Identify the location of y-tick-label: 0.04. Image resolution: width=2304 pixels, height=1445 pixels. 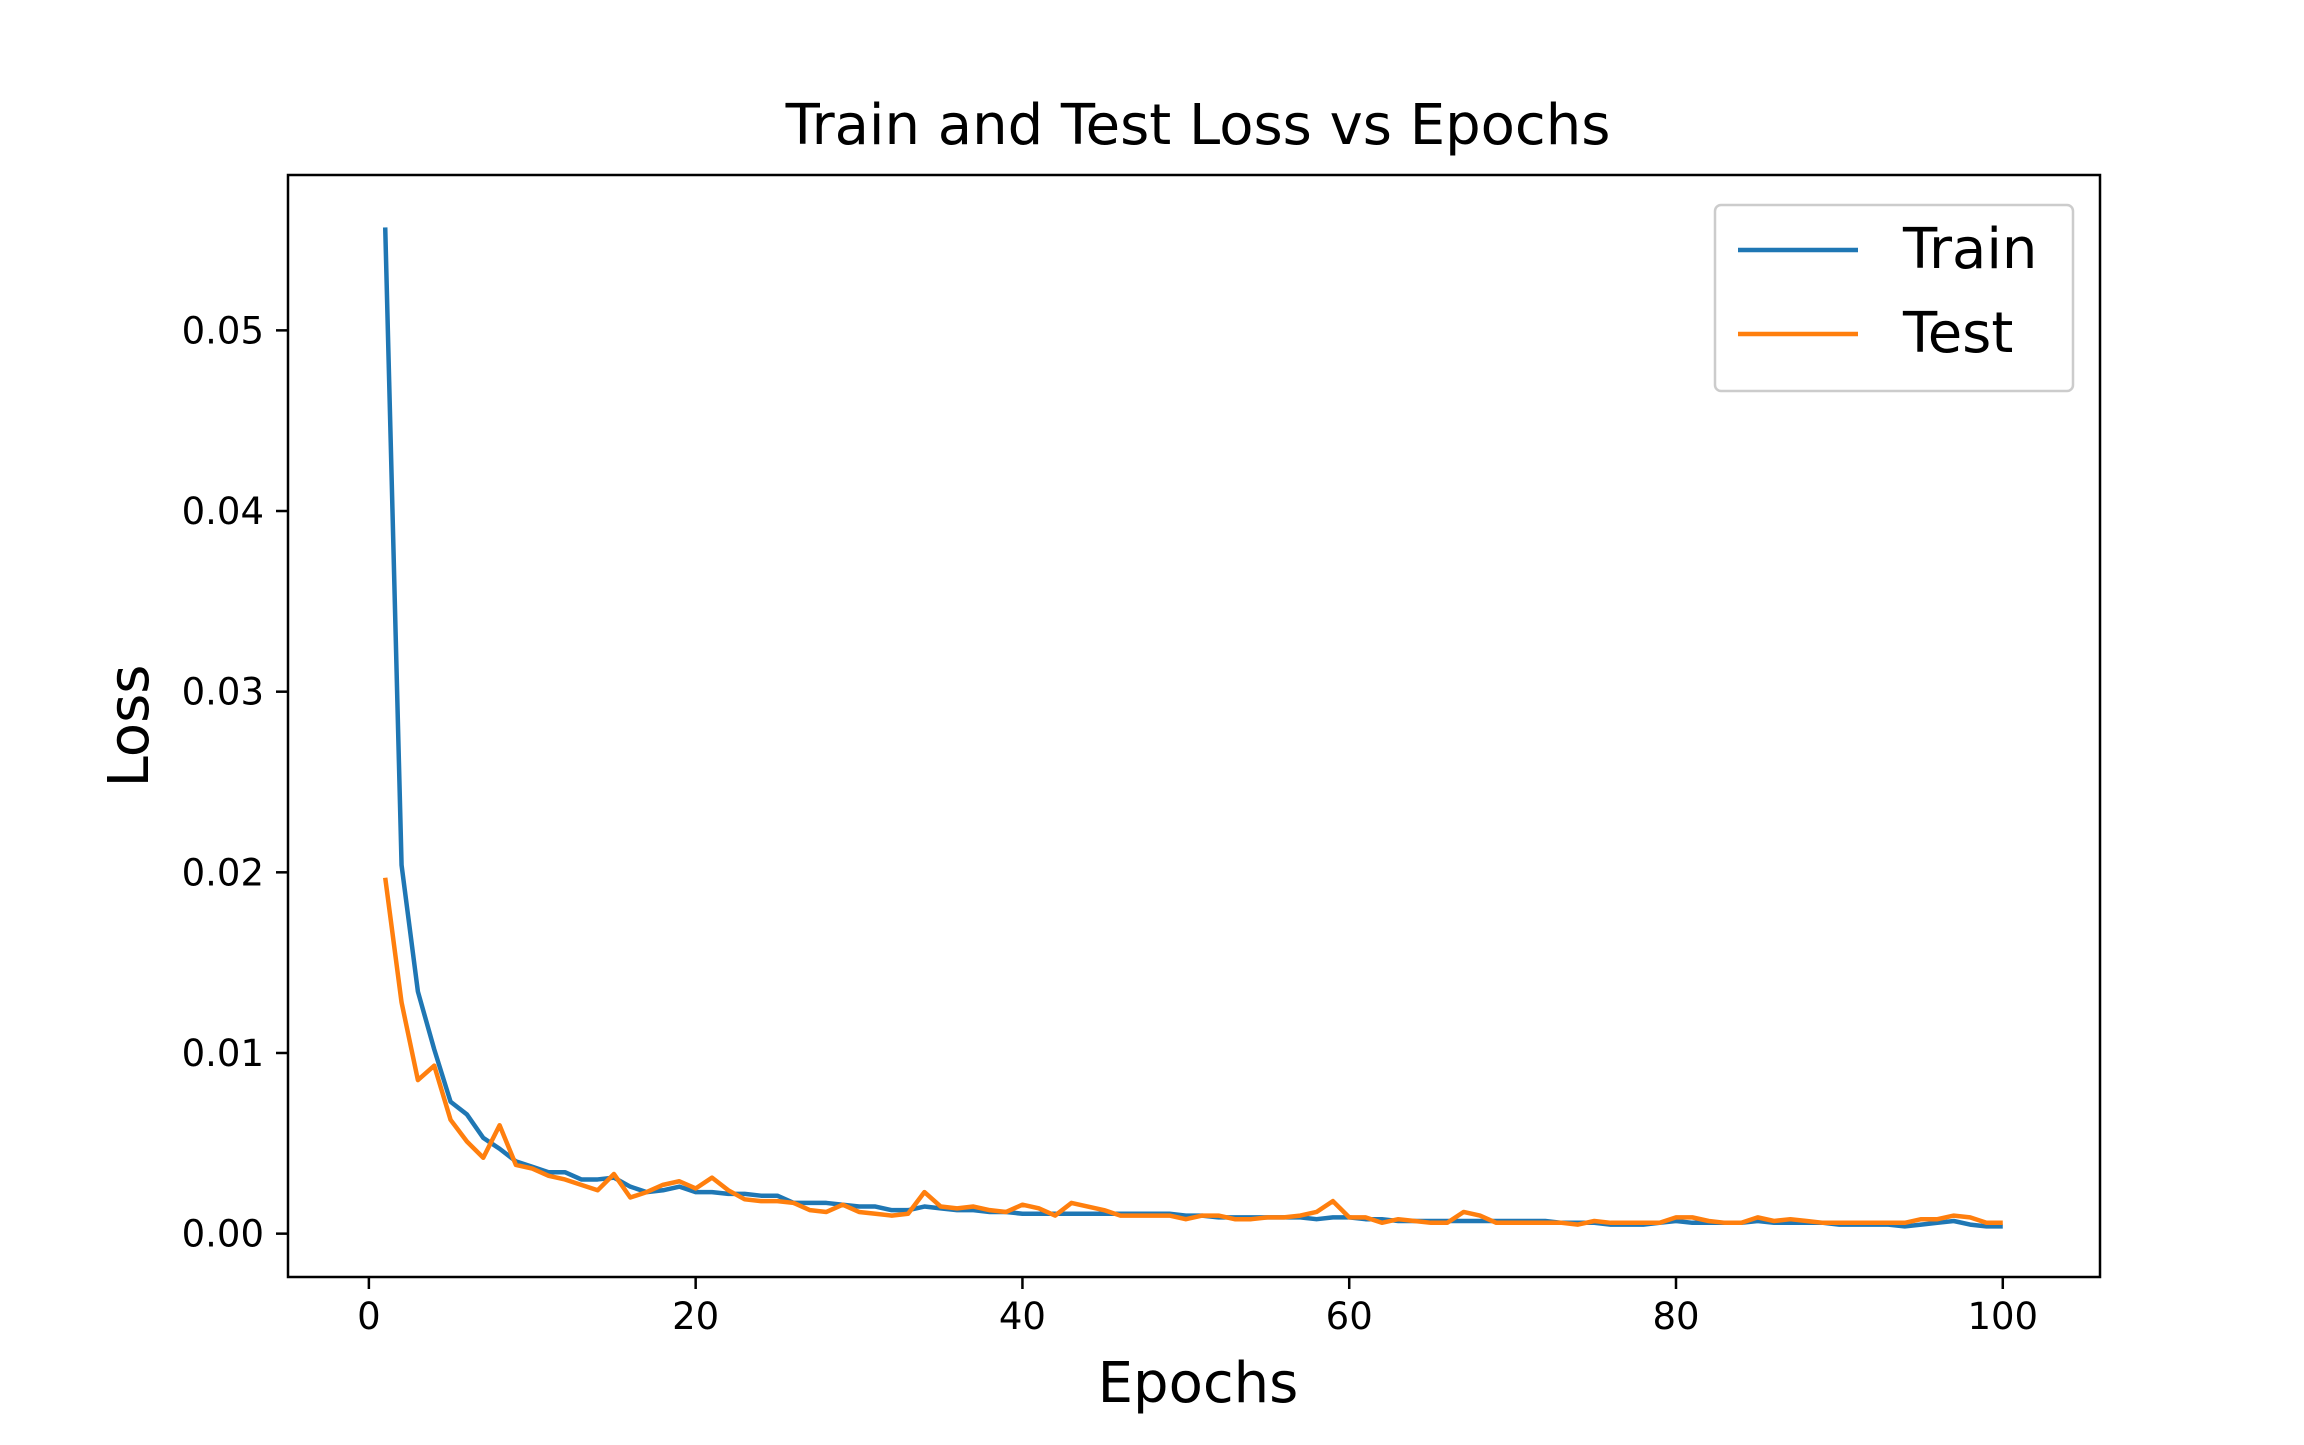
(223, 511).